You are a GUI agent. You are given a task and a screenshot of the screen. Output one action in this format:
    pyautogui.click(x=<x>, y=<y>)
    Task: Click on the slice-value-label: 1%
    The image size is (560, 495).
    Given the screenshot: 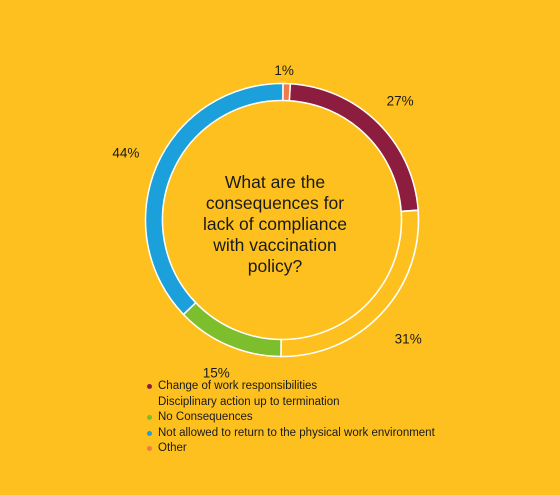 What is the action you would take?
    pyautogui.click(x=284, y=70)
    